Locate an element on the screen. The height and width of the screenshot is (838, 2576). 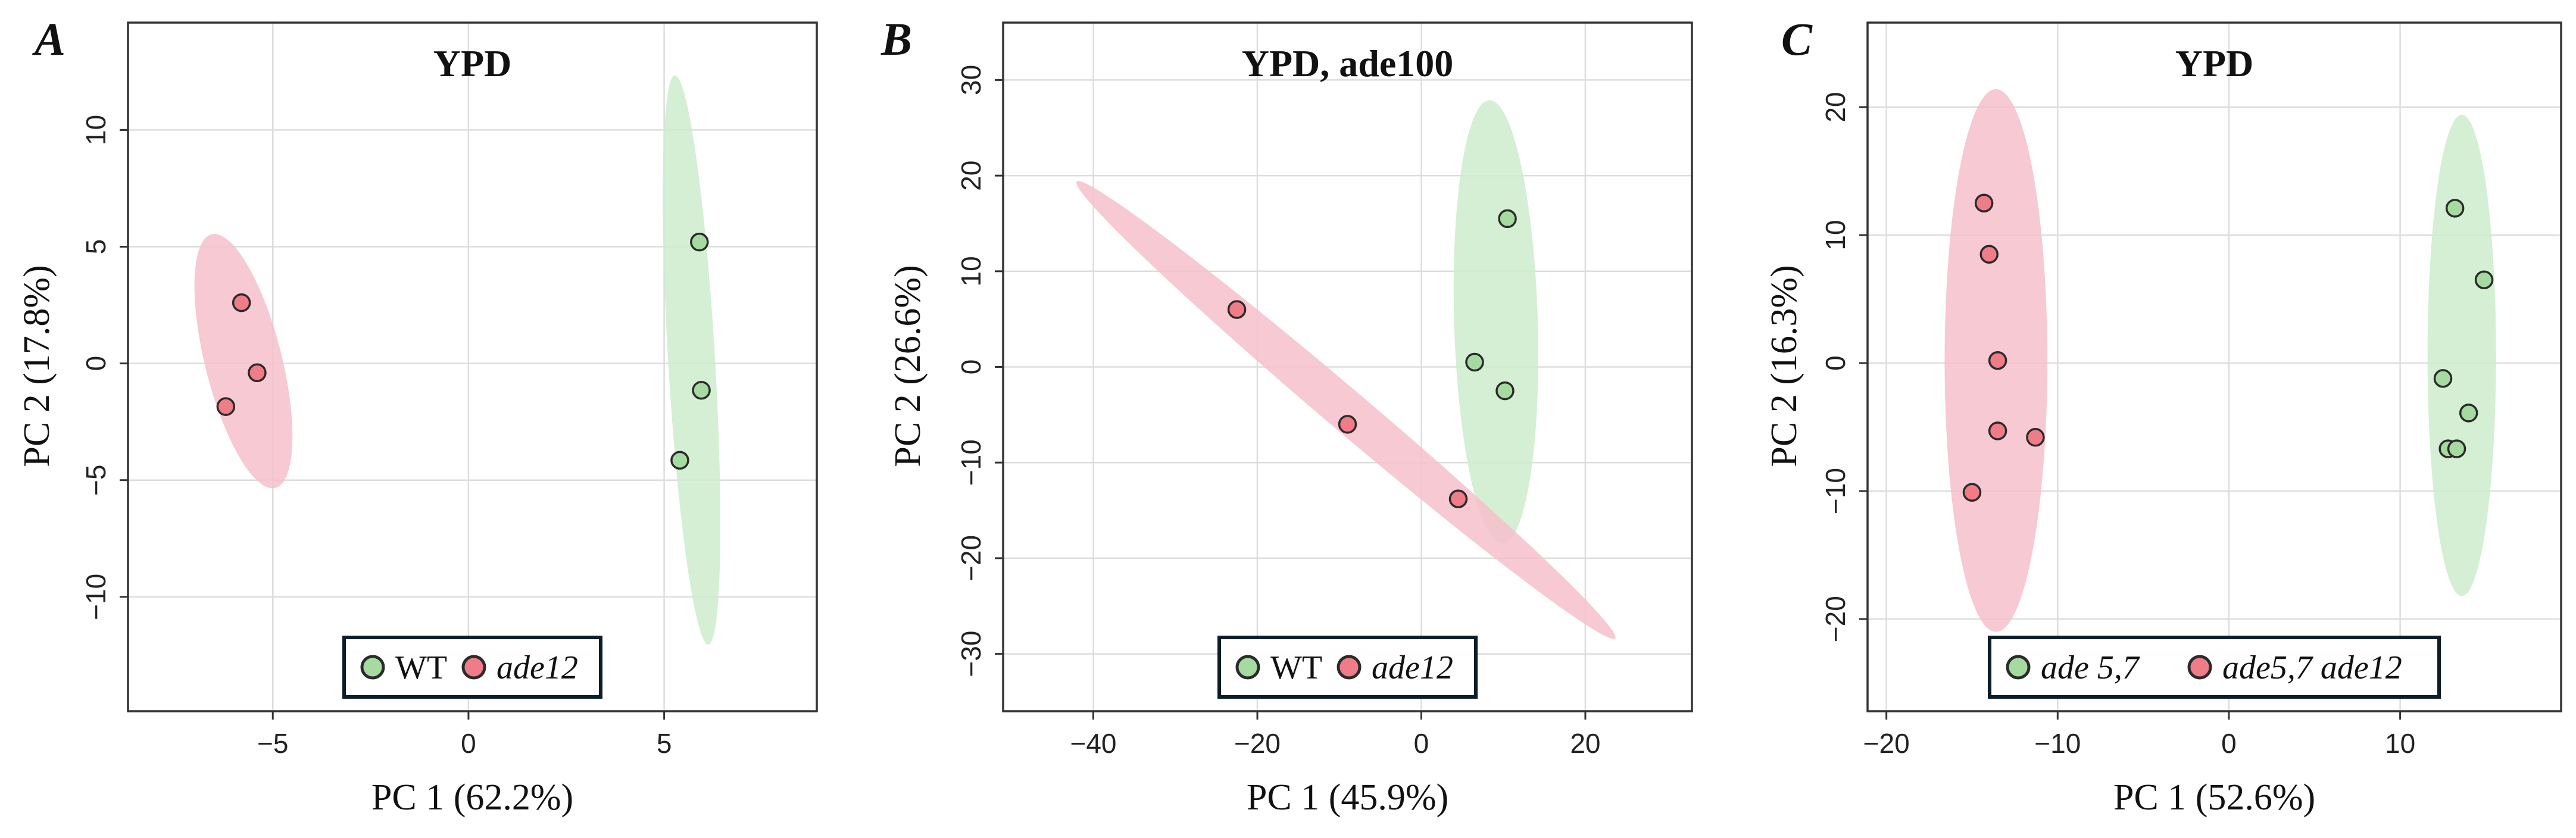
y-tick-label: 5 is located at coordinates (95, 247).